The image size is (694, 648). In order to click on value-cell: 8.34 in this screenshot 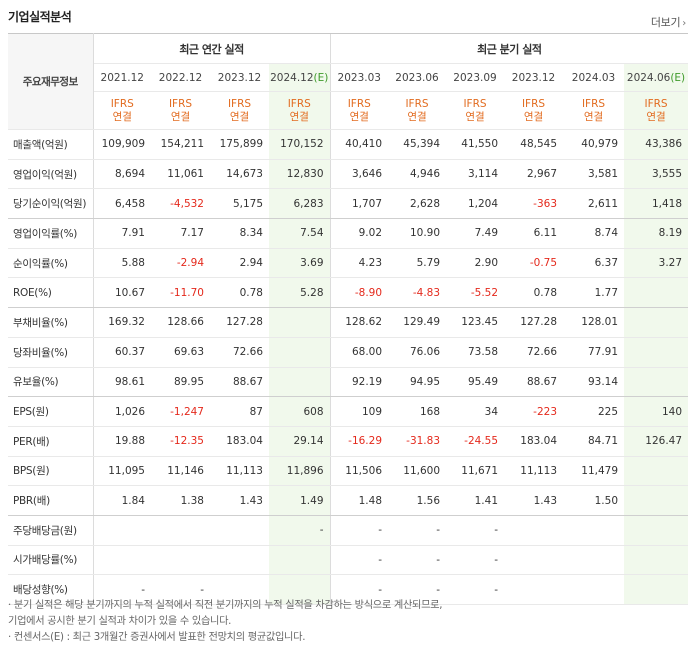, I will do `click(239, 233)`.